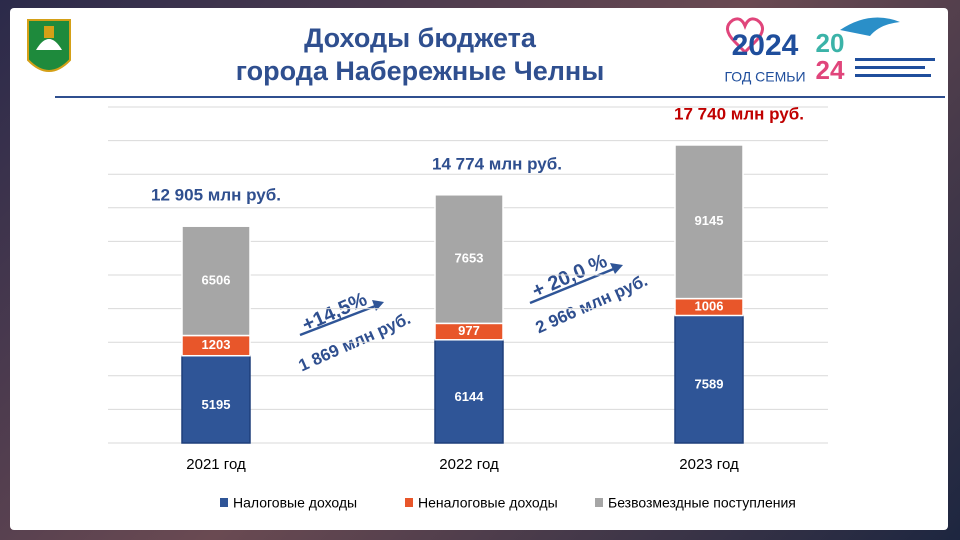 The height and width of the screenshot is (540, 960). Describe the element at coordinates (488, 503) in the screenshot. I see `legend-label: Неналоговые доходы` at that location.